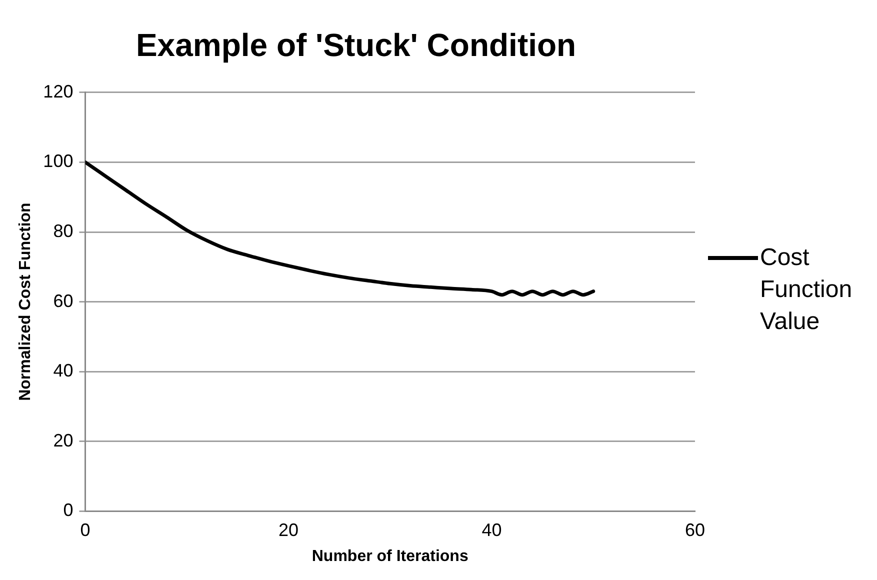 This screenshot has width=877, height=580. I want to click on y-tick-label: 20, so click(63, 440).